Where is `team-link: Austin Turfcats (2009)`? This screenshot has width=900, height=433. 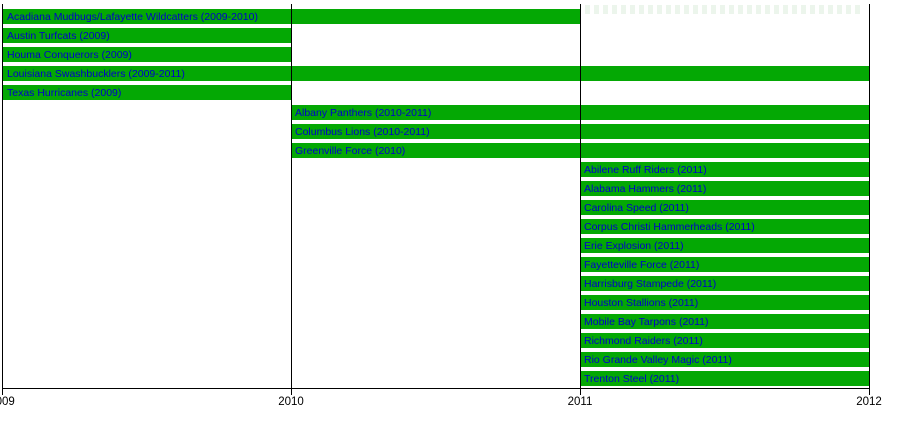
team-link: Austin Turfcats (2009) is located at coordinates (58, 35).